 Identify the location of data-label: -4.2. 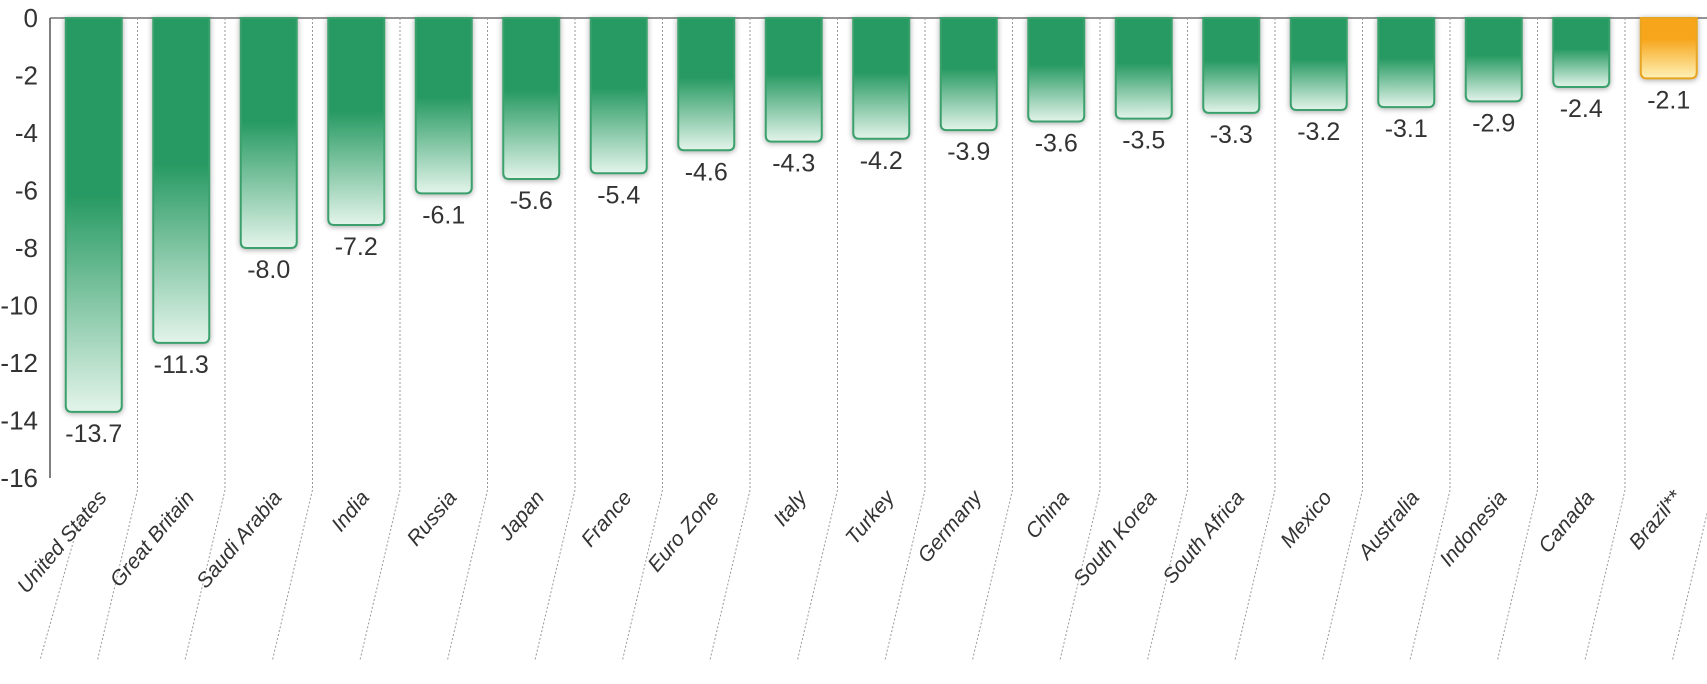
(881, 161).